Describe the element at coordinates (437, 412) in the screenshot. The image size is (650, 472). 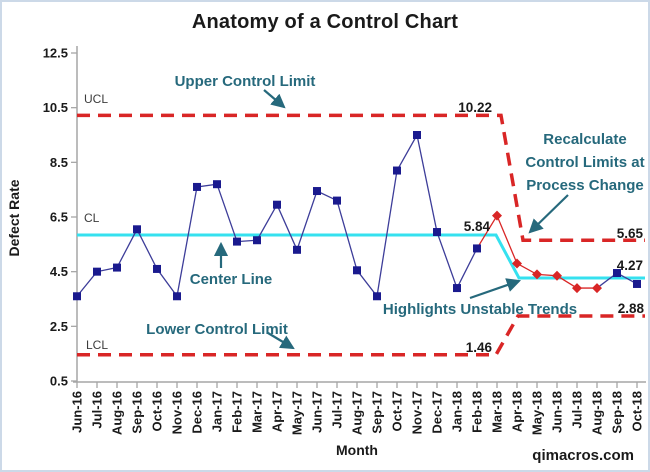
I see `x-tick-label: Dec-17` at that location.